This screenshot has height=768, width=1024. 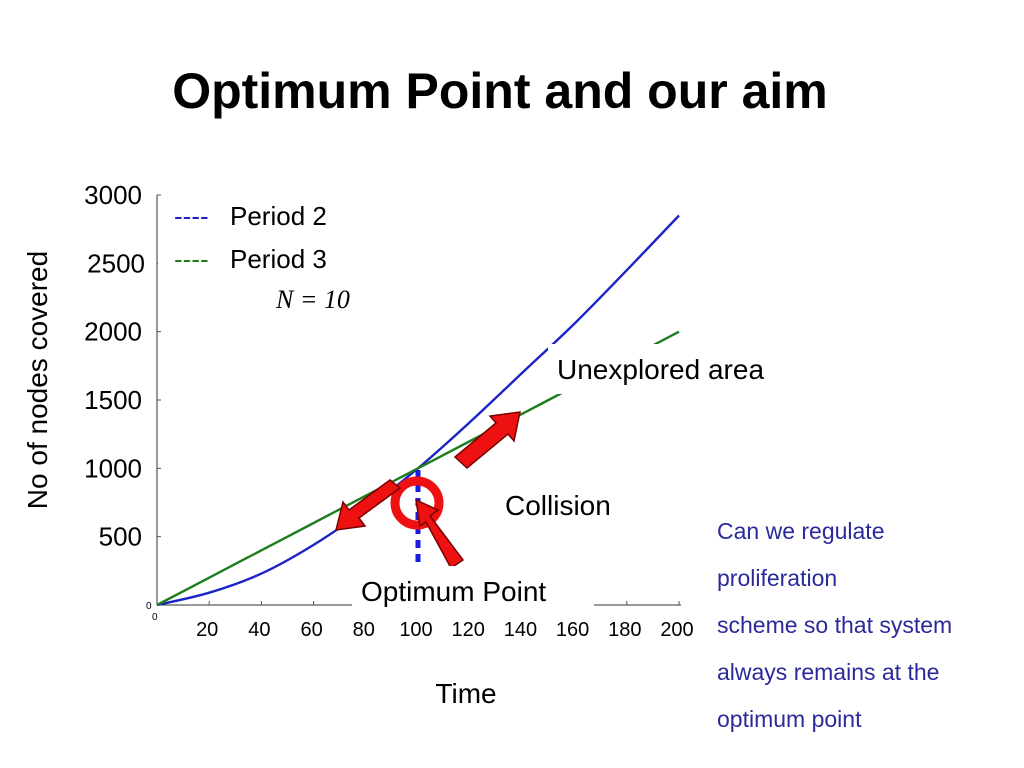 I want to click on y-tick-label: 500, so click(x=120, y=537).